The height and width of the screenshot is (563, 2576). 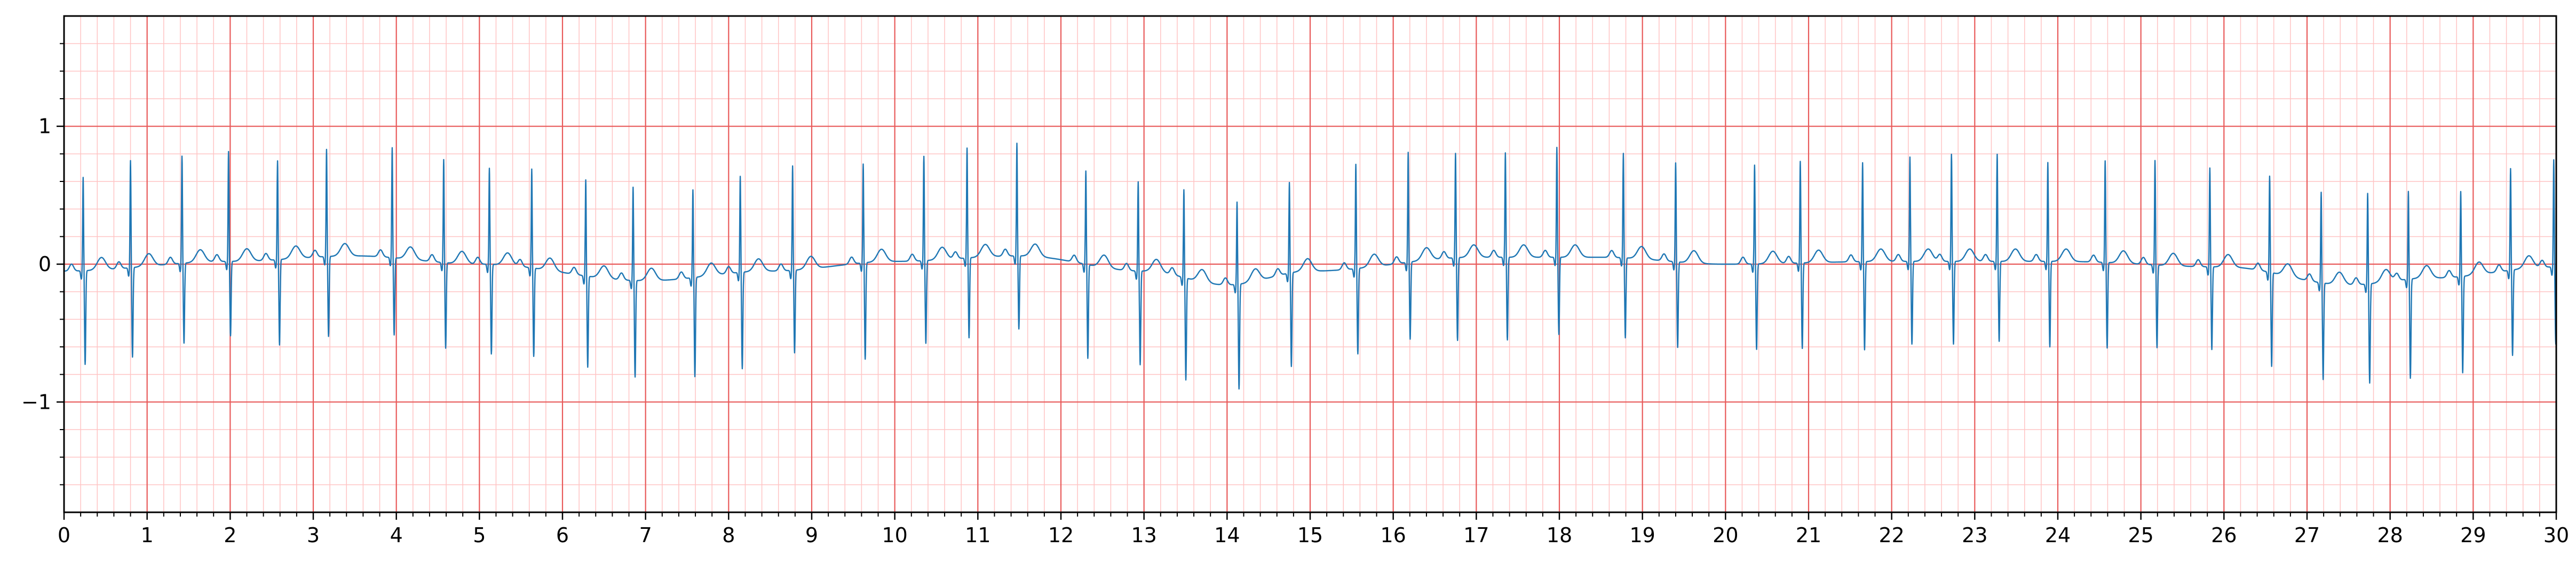 What do you see at coordinates (1642, 535) in the screenshot?
I see `x-tick-label: 19` at bounding box center [1642, 535].